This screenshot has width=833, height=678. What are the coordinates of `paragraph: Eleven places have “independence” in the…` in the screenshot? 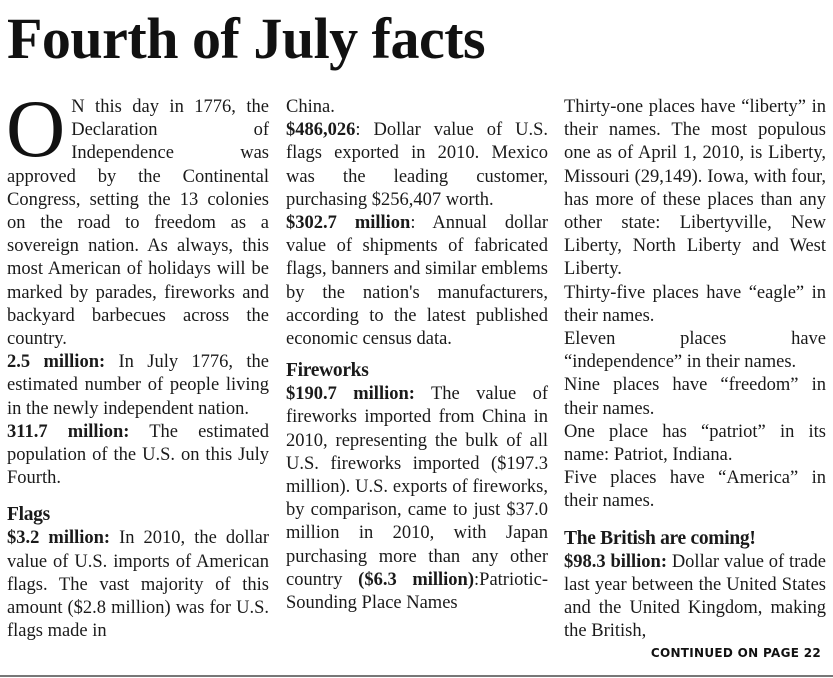 It's located at (695, 351).